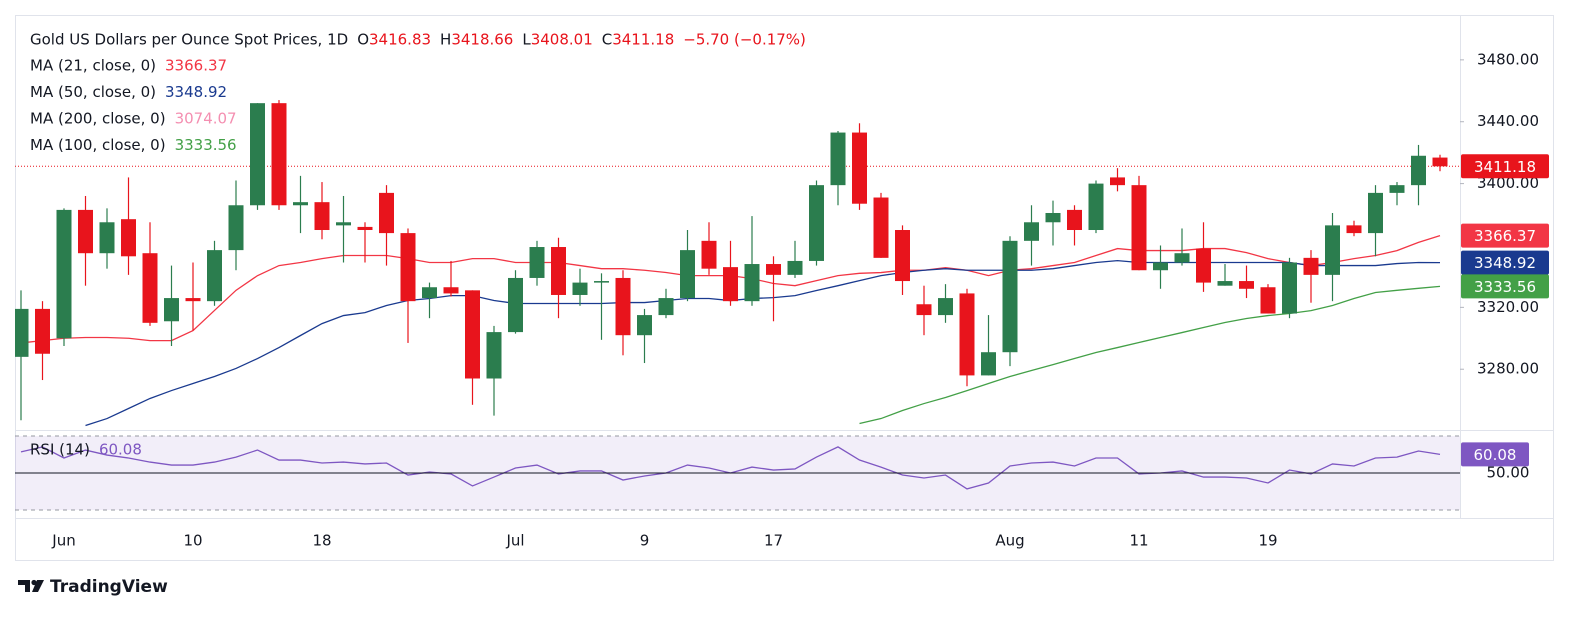  Describe the element at coordinates (1009, 541) in the screenshot. I see `x-tick-label: Aug` at that location.